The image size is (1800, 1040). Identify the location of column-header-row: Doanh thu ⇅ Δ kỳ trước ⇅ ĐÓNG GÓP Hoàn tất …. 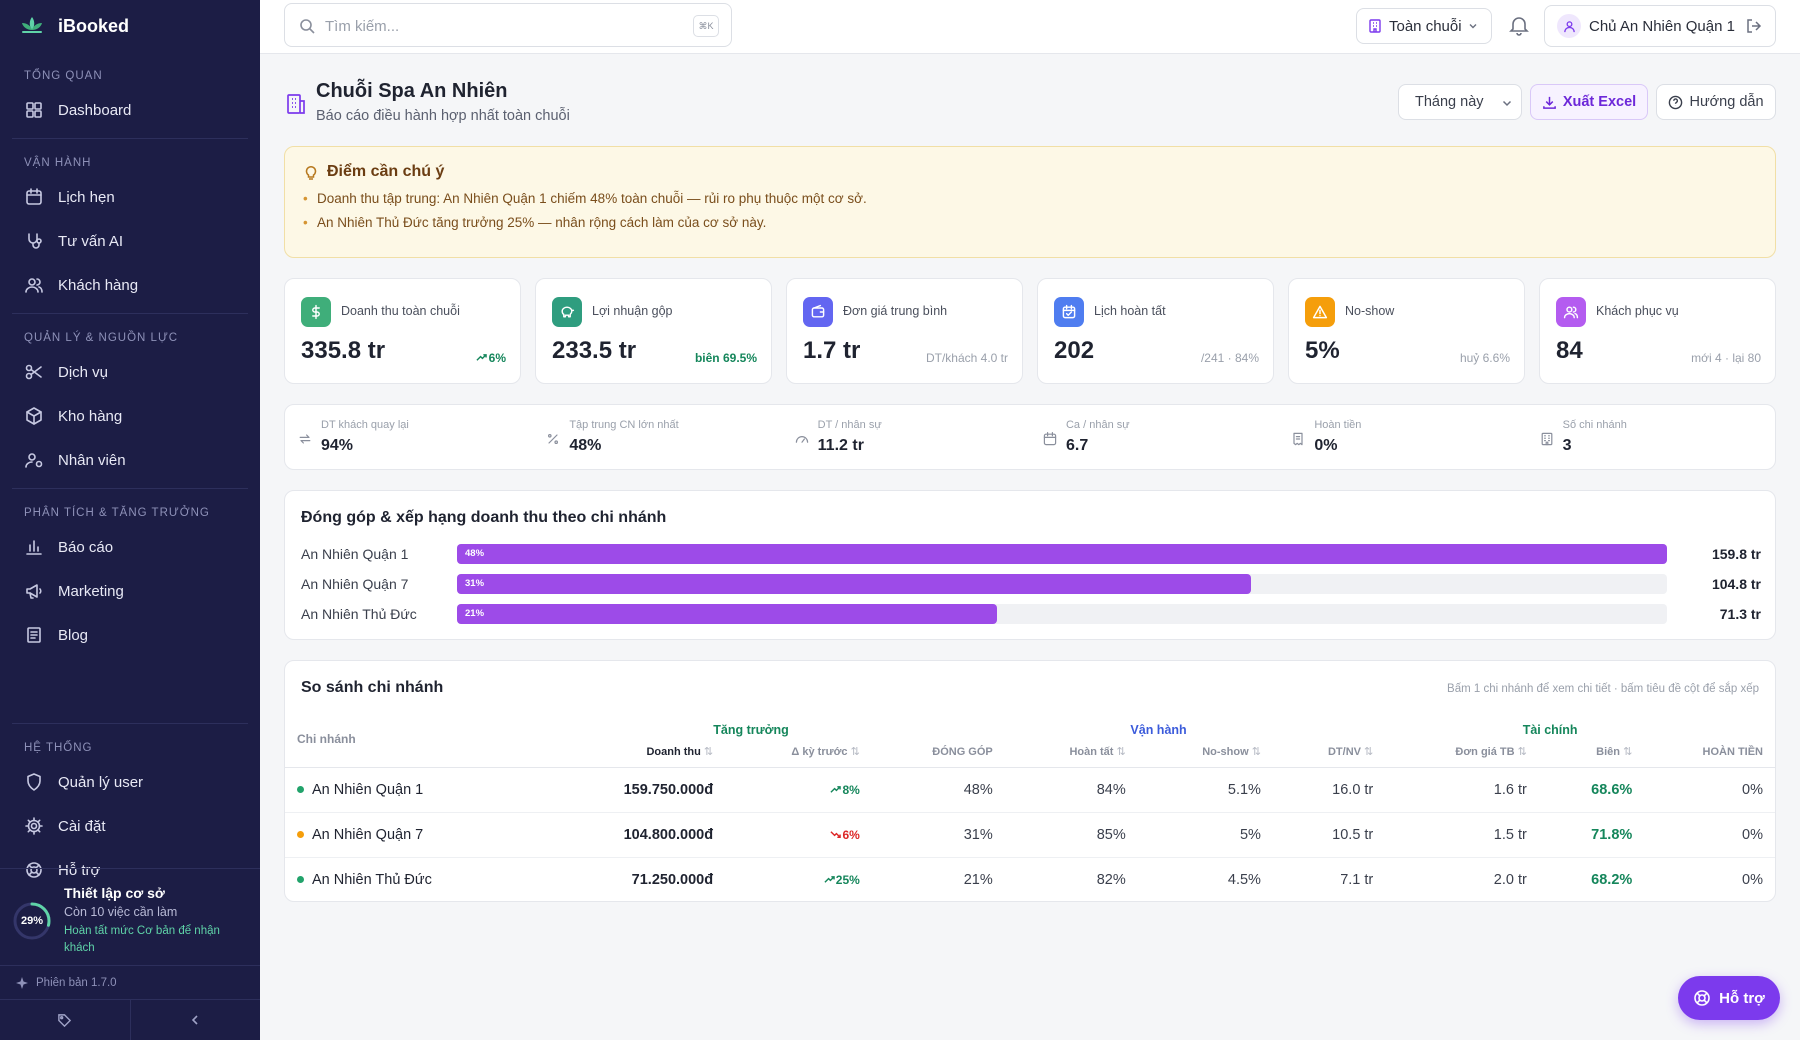
(1030, 752).